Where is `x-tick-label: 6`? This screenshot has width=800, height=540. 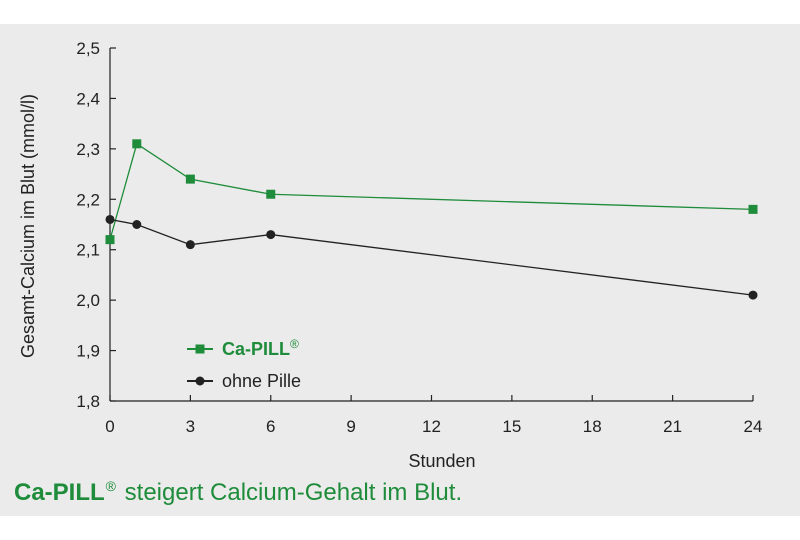
x-tick-label: 6 is located at coordinates (270, 426).